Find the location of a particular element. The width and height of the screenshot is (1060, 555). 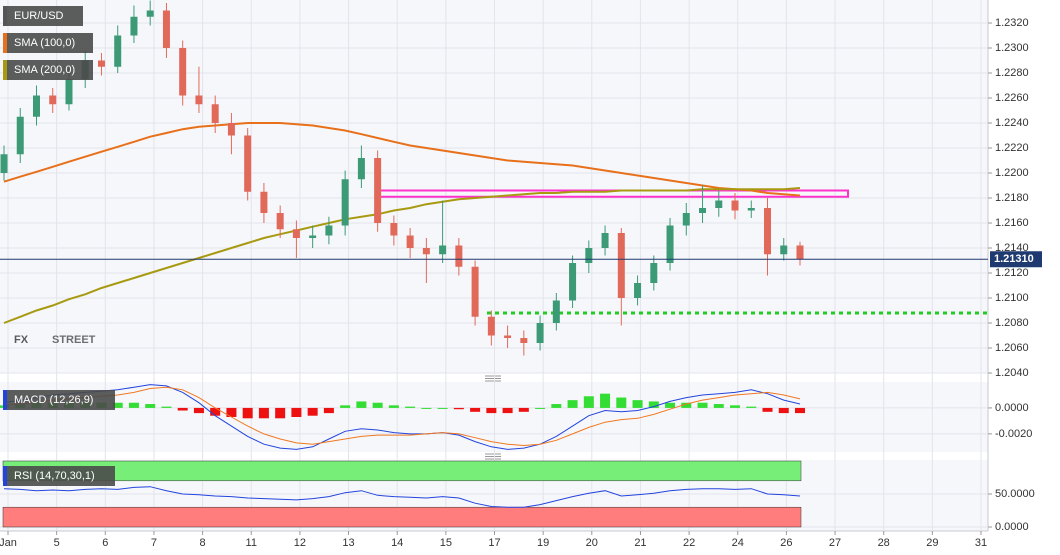

x-tick-label: 6 is located at coordinates (105, 543).